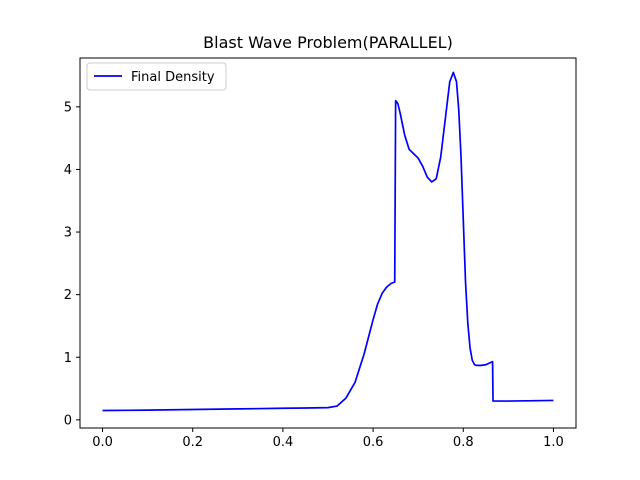  Describe the element at coordinates (553, 442) in the screenshot. I see `x-tick-label: 1.0` at that location.